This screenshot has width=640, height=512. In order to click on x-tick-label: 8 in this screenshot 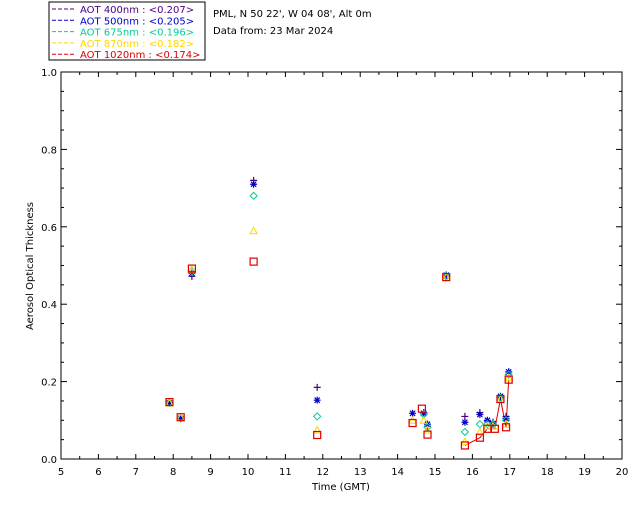, I will do `click(173, 472)`.